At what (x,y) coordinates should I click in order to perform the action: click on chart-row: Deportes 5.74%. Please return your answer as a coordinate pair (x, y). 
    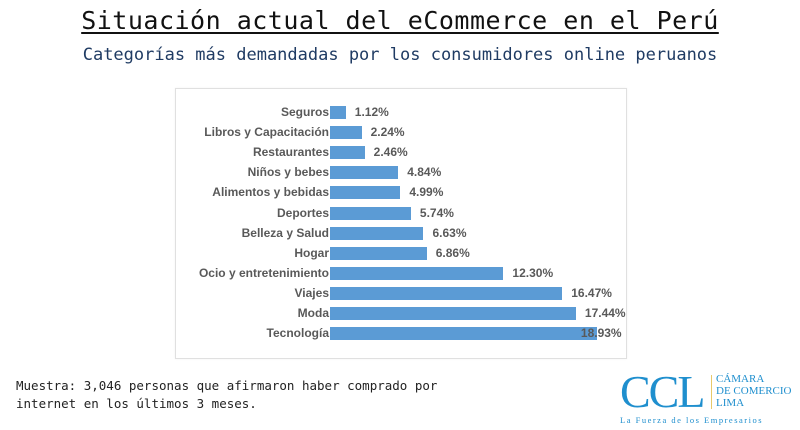
    Looking at the image, I should click on (401, 214).